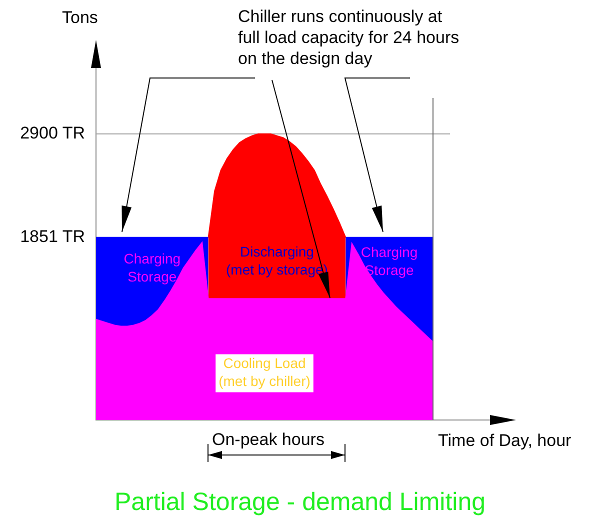 Image resolution: width=600 pixels, height=529 pixels. I want to click on series-label: Cooling Load (met by chiller), so click(264, 372).